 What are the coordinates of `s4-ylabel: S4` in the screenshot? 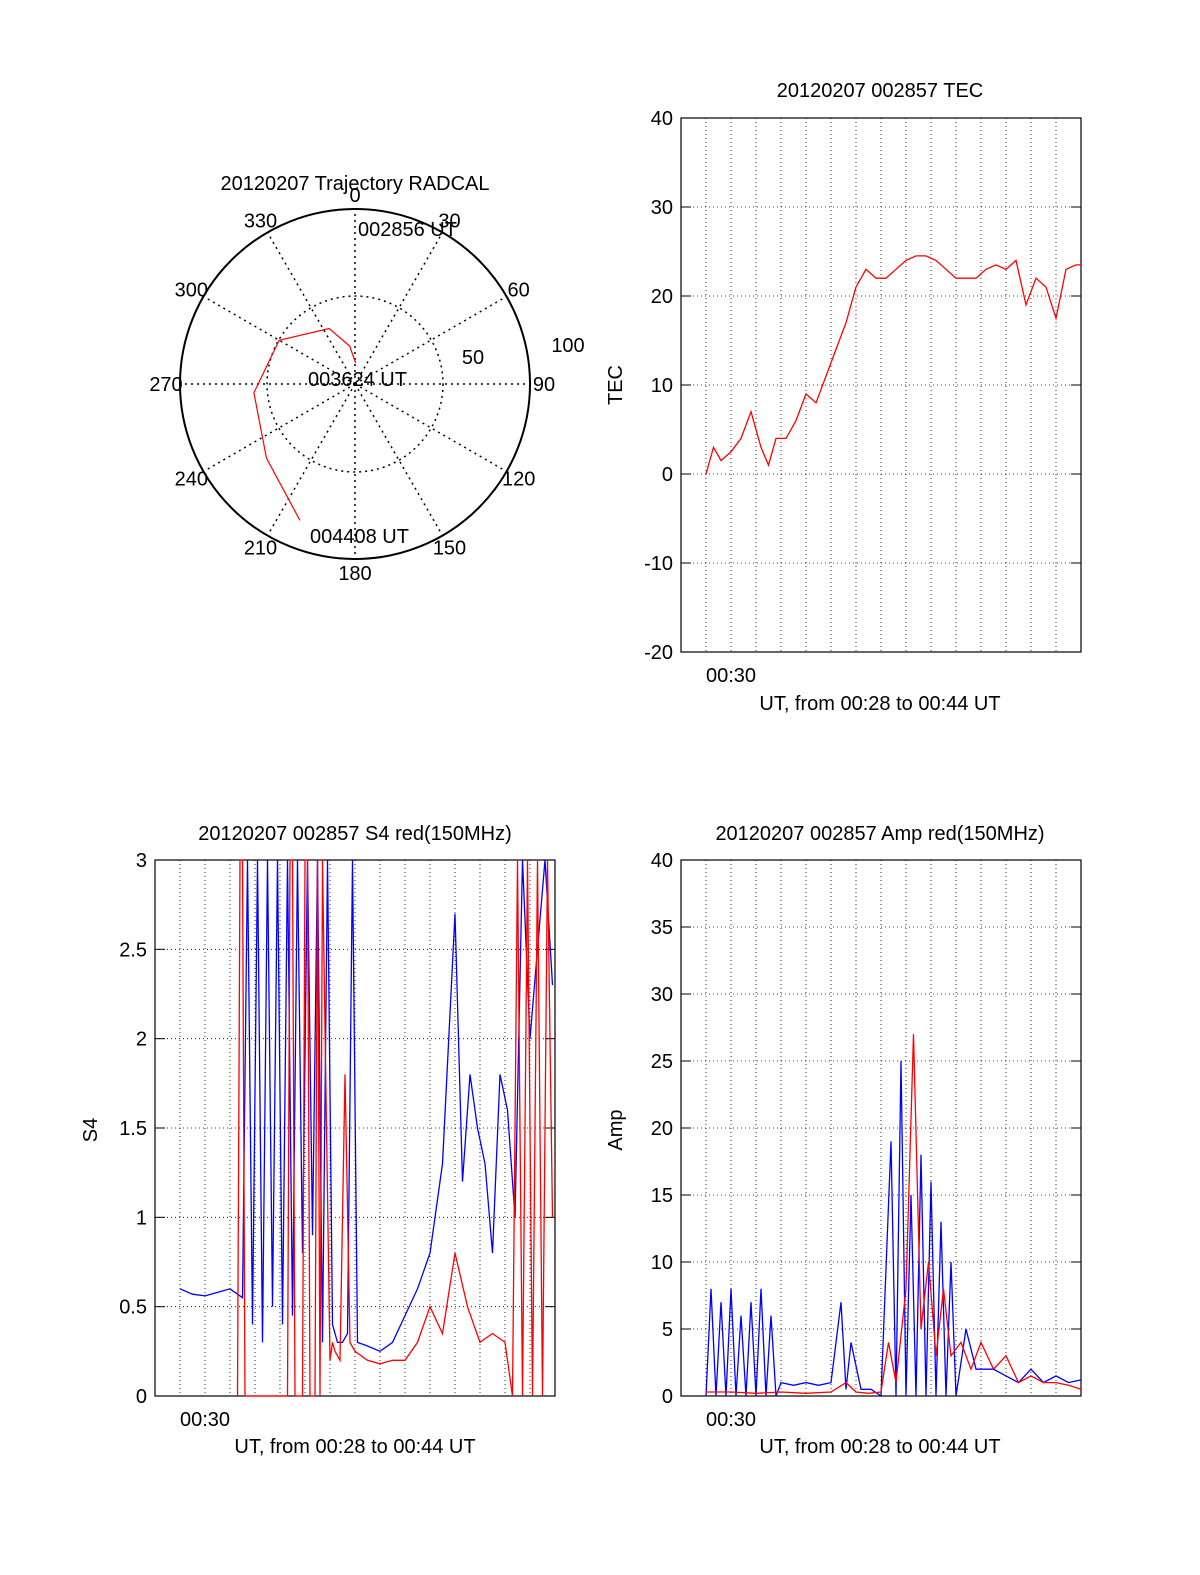 It's located at (91, 1130).